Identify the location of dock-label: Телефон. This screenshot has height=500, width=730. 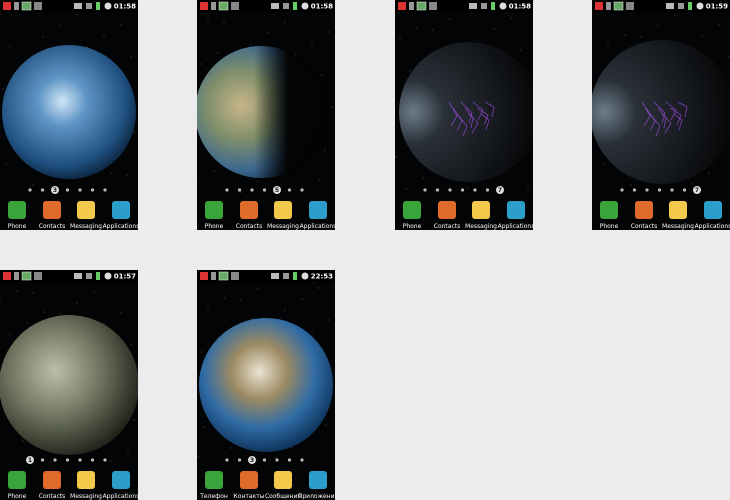
(213, 496).